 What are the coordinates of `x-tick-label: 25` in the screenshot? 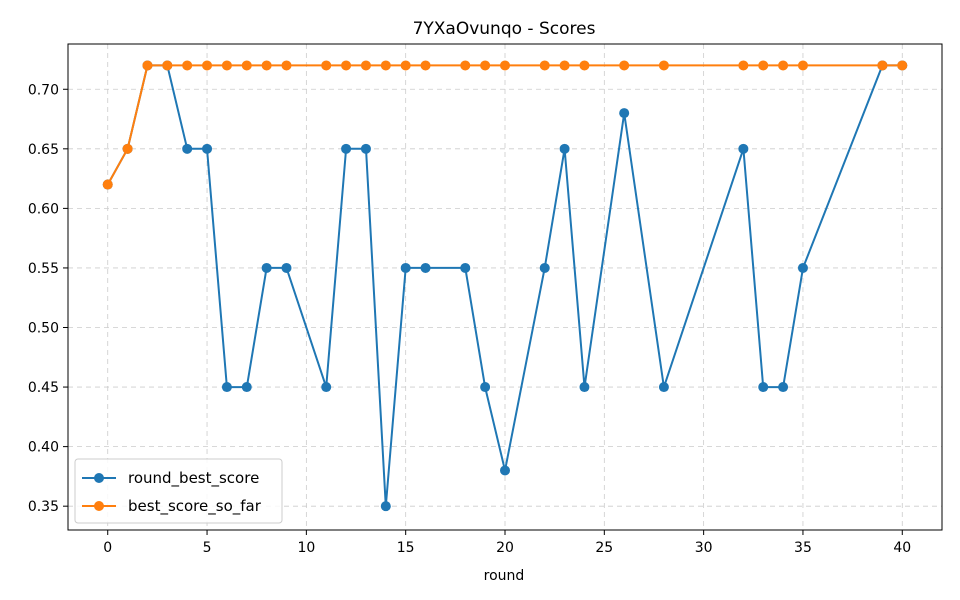 It's located at (604, 548).